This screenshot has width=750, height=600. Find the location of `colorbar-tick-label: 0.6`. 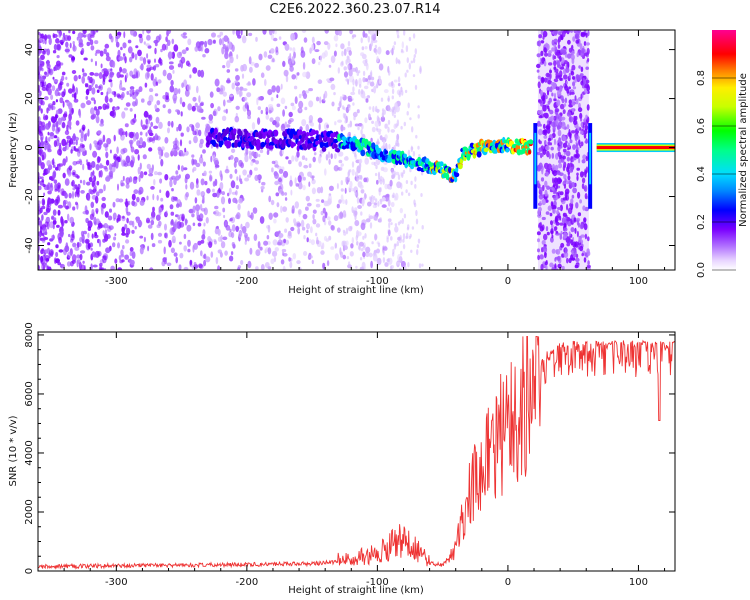

colorbar-tick-label: 0.6 is located at coordinates (701, 126).